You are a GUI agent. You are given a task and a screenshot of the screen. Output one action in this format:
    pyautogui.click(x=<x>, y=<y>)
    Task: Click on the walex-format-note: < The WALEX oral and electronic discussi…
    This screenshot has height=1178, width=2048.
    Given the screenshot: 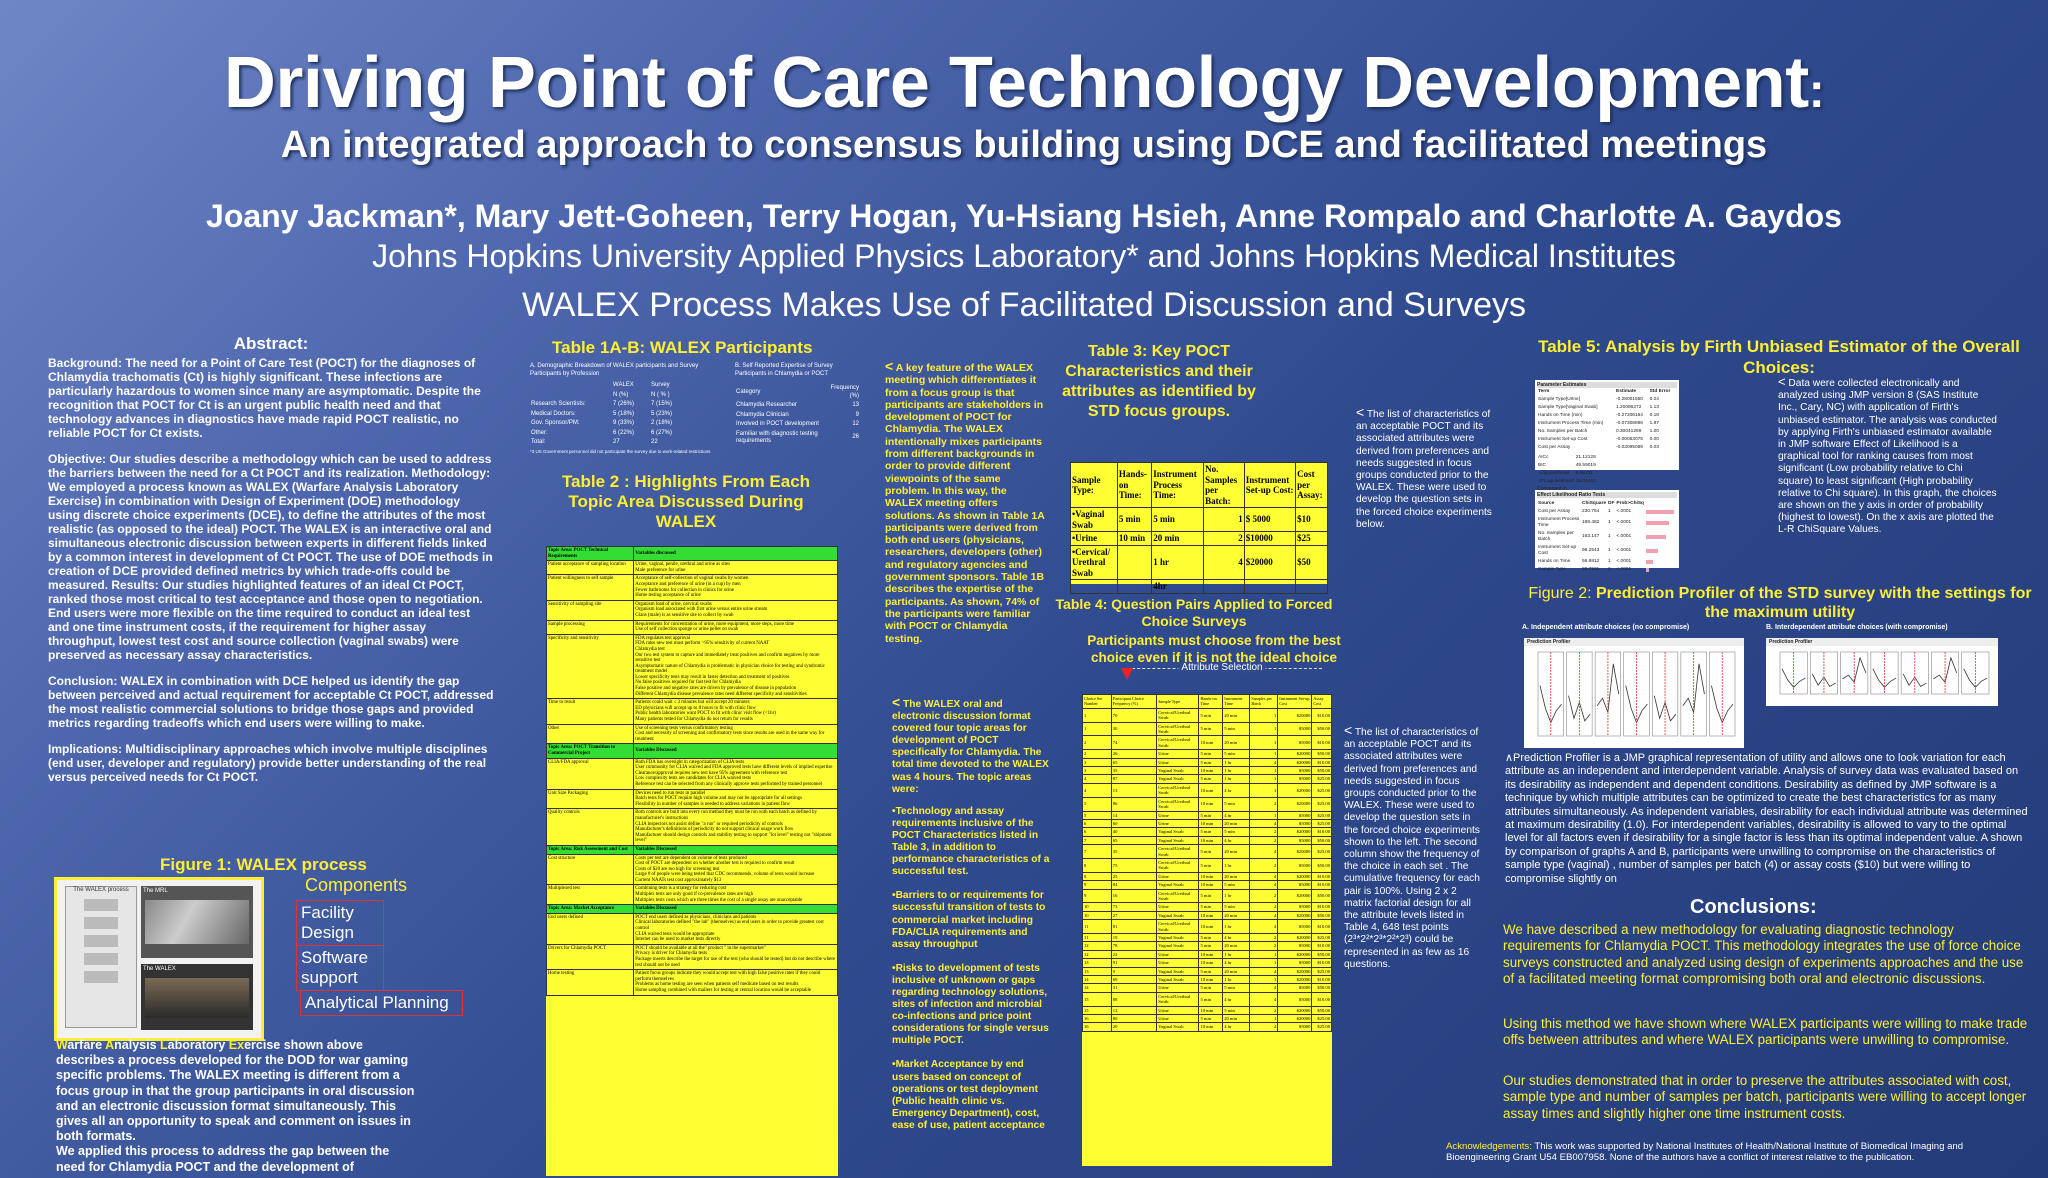 What is the action you would take?
    pyautogui.click(x=971, y=913)
    